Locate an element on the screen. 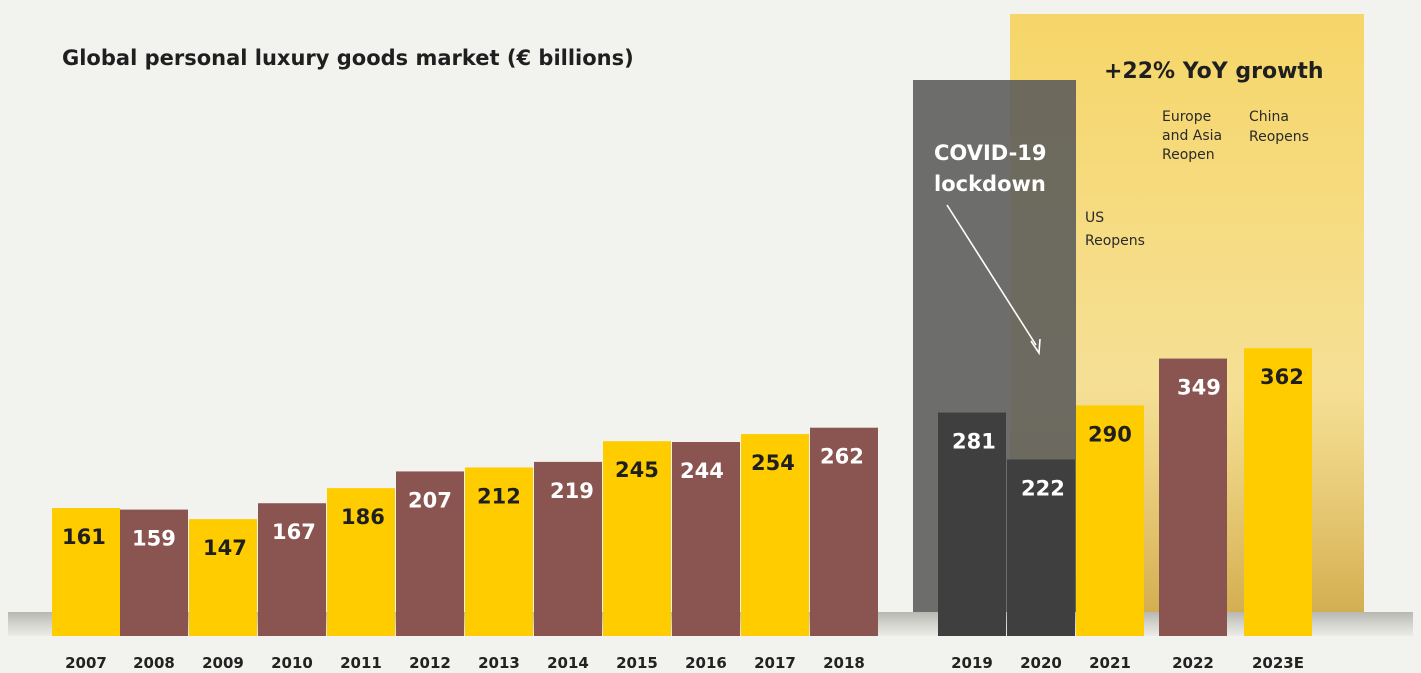 Image resolution: width=1421 pixels, height=673 pixels. bar-2008 is located at coordinates (154, 572).